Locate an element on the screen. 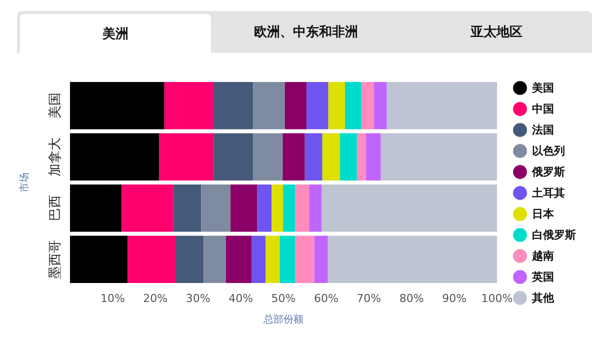  legend-label: 其他 is located at coordinates (543, 298).